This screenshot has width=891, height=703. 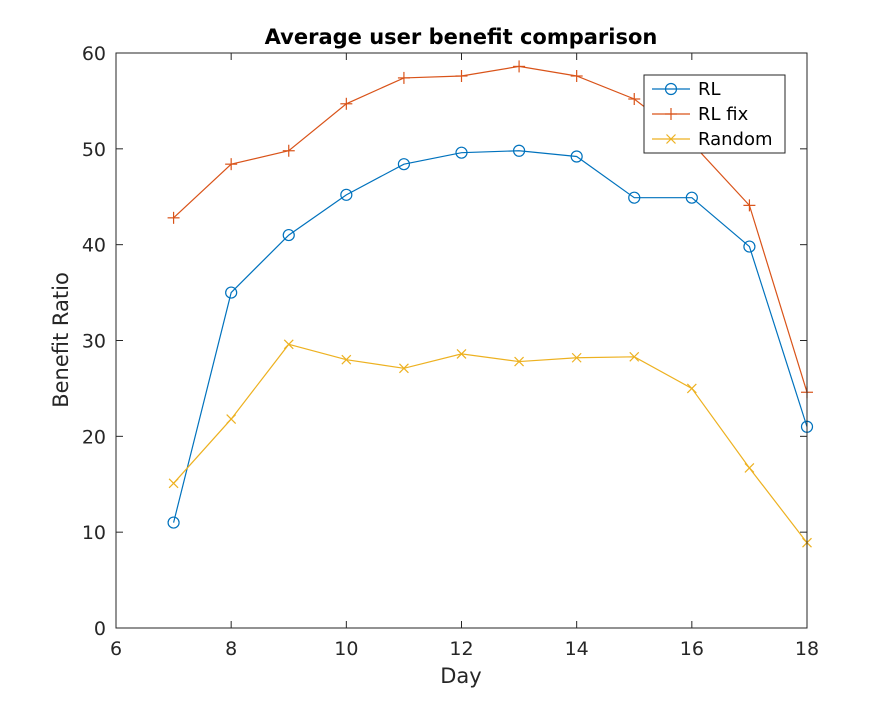 What do you see at coordinates (460, 676) in the screenshot?
I see `x-axis-label: Day` at bounding box center [460, 676].